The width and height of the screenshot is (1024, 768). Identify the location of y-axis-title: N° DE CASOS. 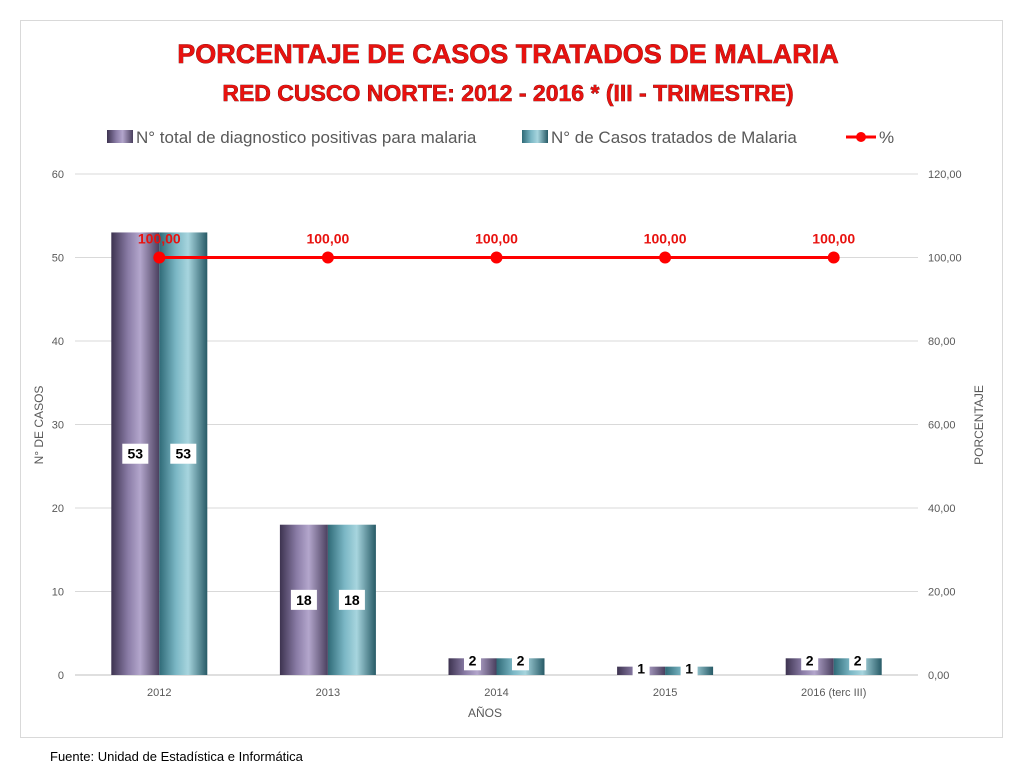
(39, 425).